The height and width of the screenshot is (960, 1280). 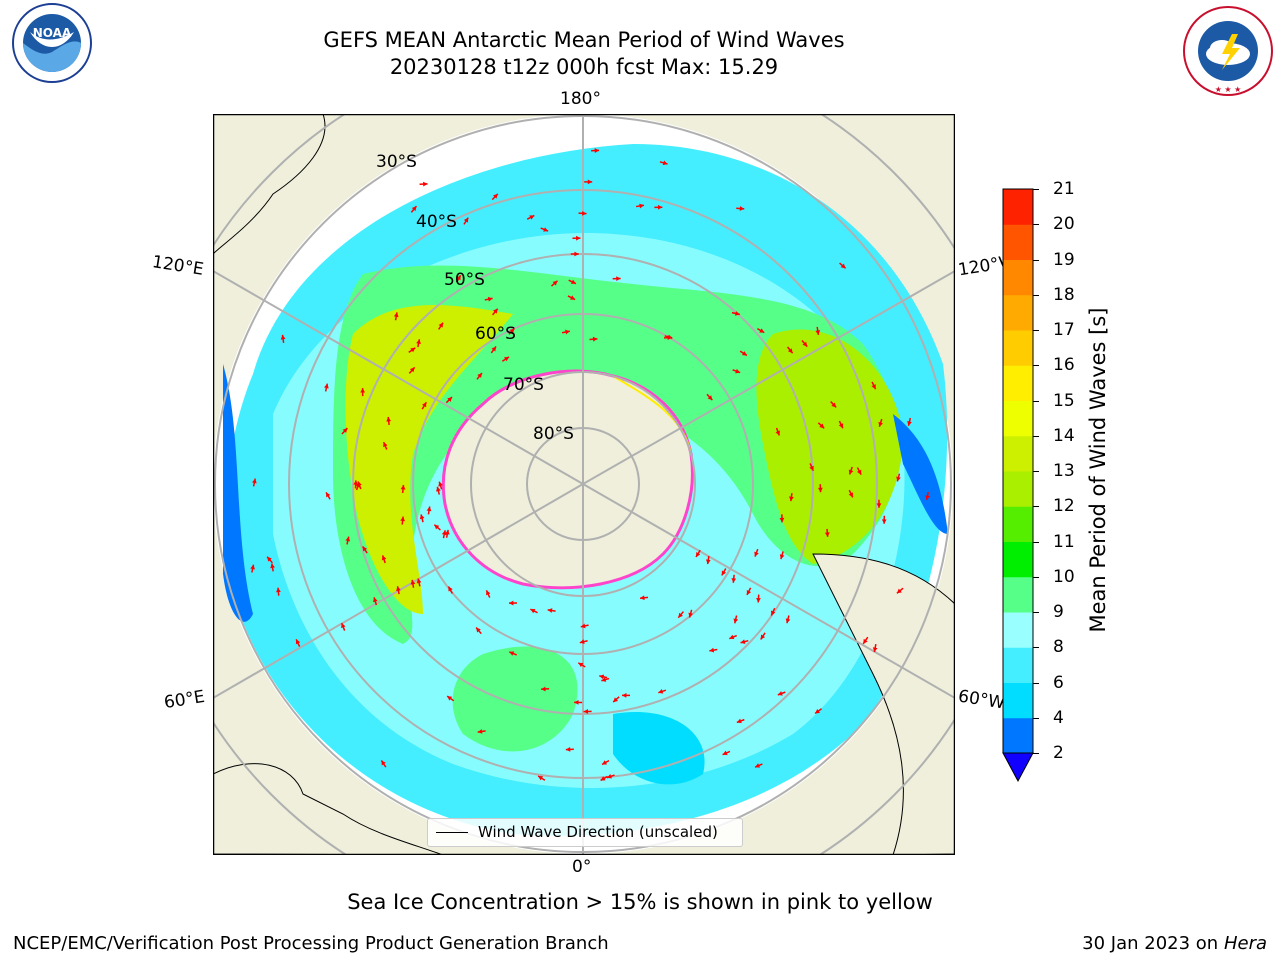 I want to click on map-legend: Wind Wave Direction (unscaled), so click(x=585, y=832).